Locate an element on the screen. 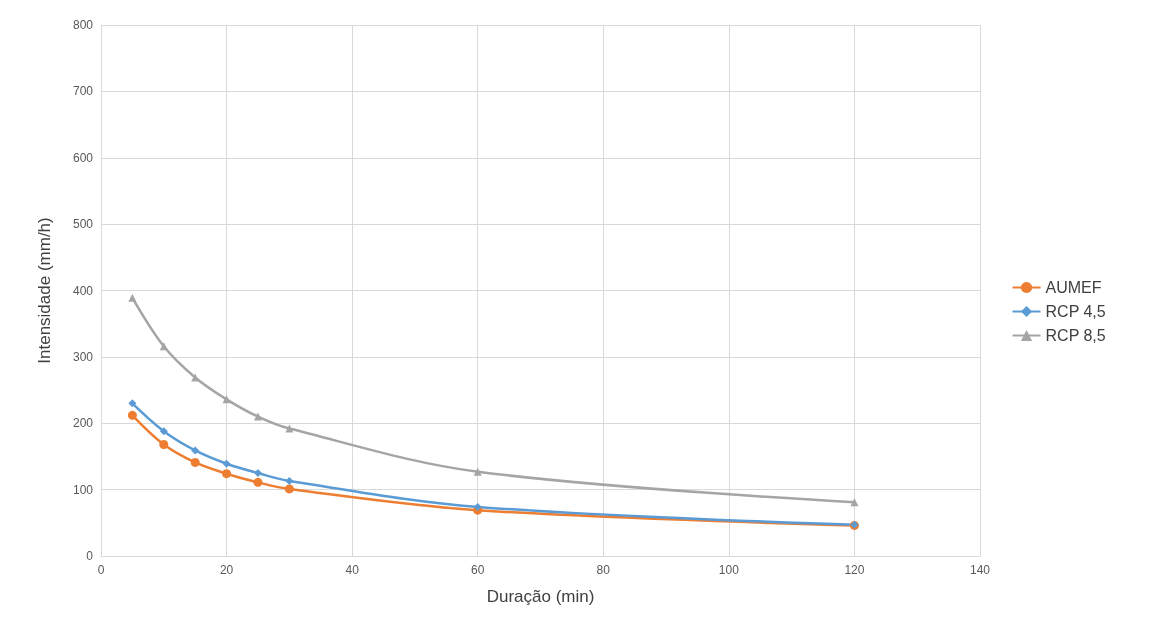 Image resolution: width=1151 pixels, height=623 pixels. y-tick-label: 300 is located at coordinates (83, 356).